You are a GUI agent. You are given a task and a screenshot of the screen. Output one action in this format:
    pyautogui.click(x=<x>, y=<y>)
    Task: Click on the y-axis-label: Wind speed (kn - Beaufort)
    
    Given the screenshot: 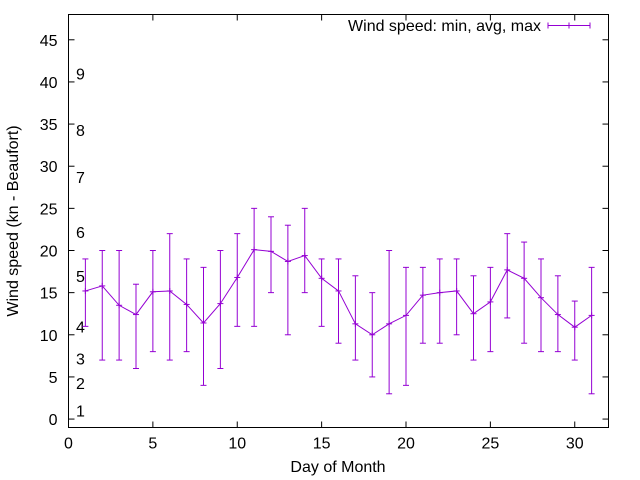 What is the action you would take?
    pyautogui.click(x=13, y=220)
    